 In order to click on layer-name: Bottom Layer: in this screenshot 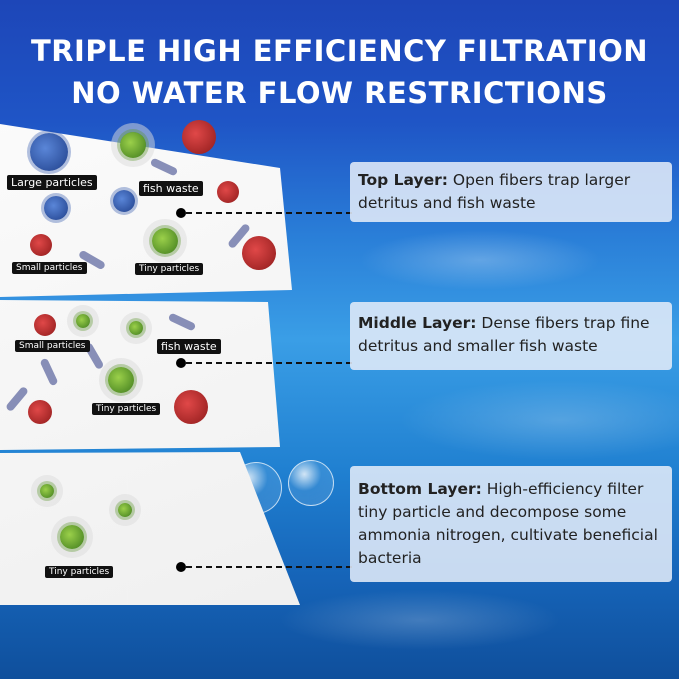, I will do `click(420, 489)`.